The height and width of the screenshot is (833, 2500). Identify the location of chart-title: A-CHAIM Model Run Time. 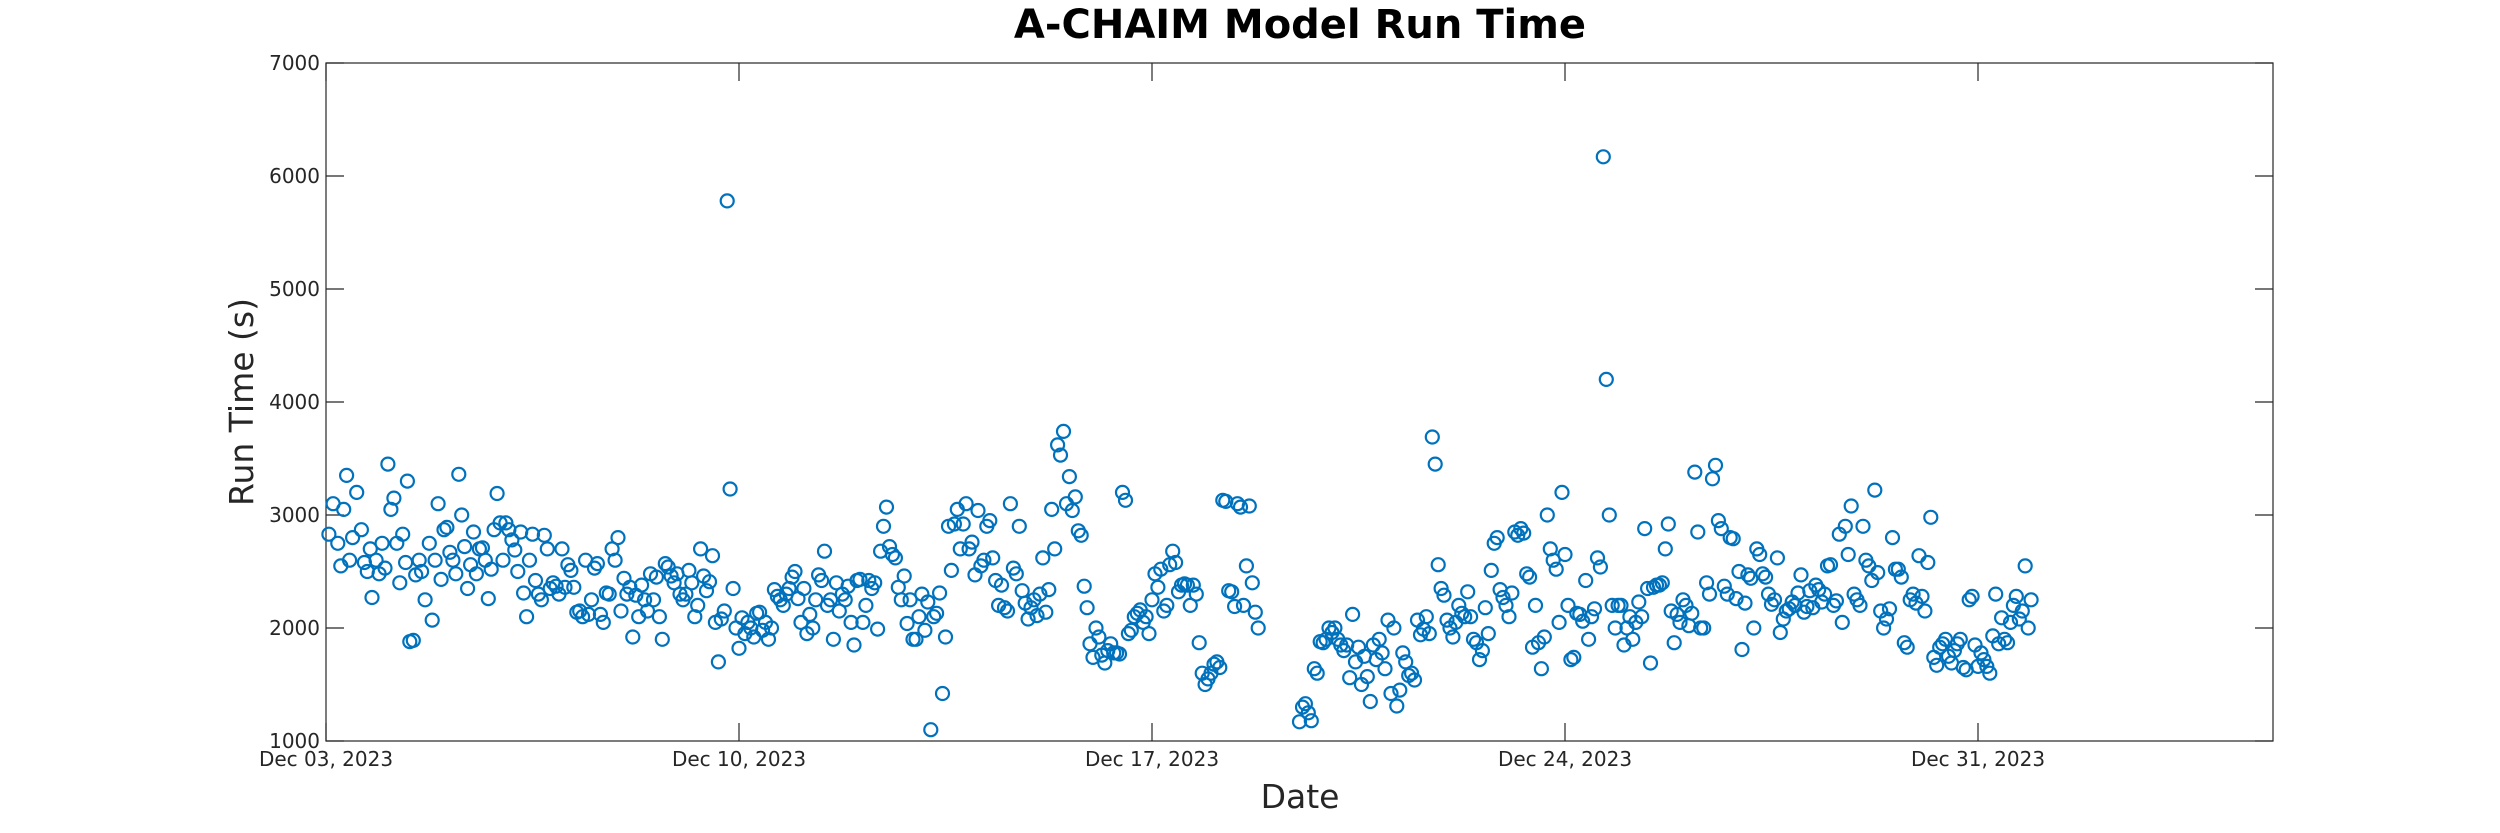
(1300, 25).